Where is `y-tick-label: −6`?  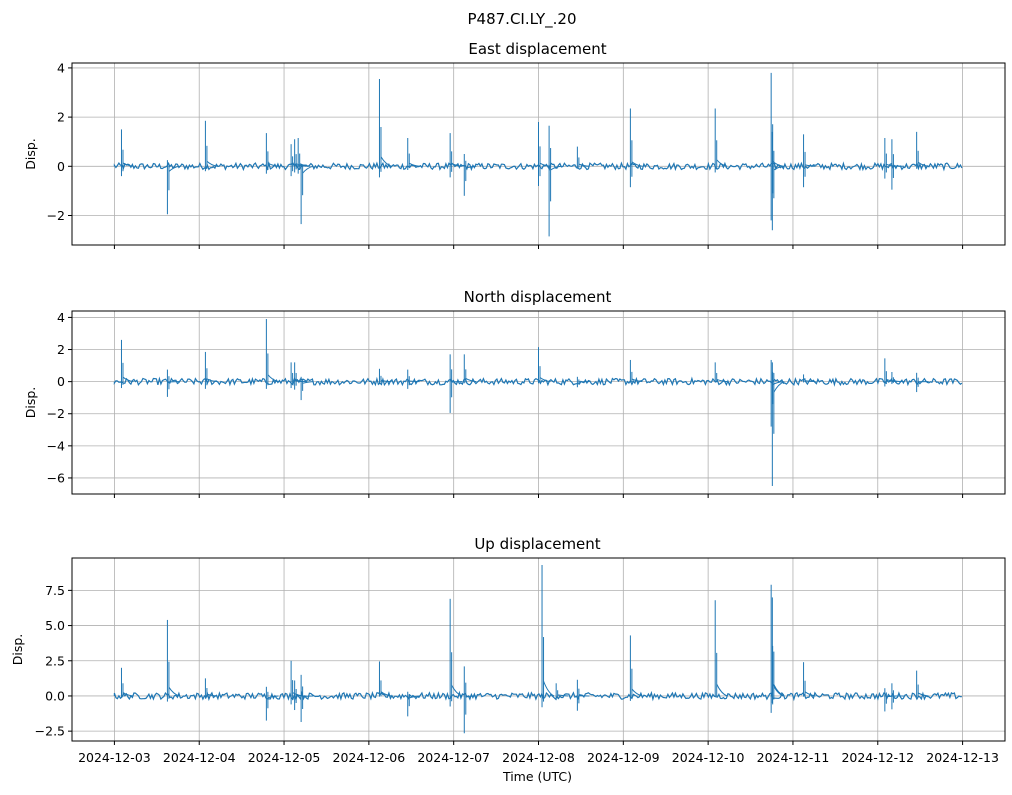 y-tick-label: −6 is located at coordinates (56, 477).